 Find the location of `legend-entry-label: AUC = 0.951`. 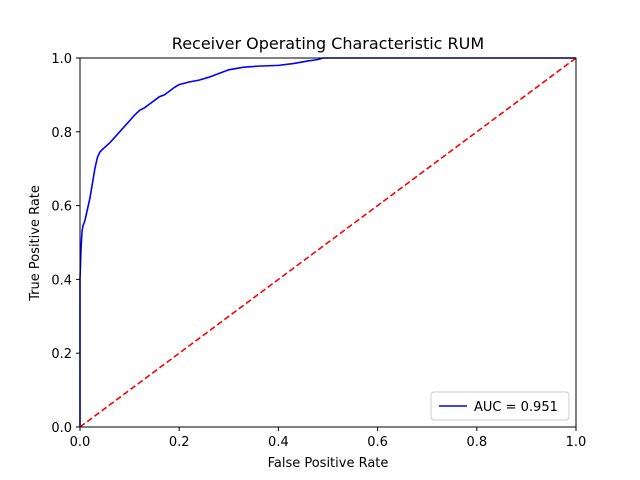

legend-entry-label: AUC = 0.951 is located at coordinates (516, 407).